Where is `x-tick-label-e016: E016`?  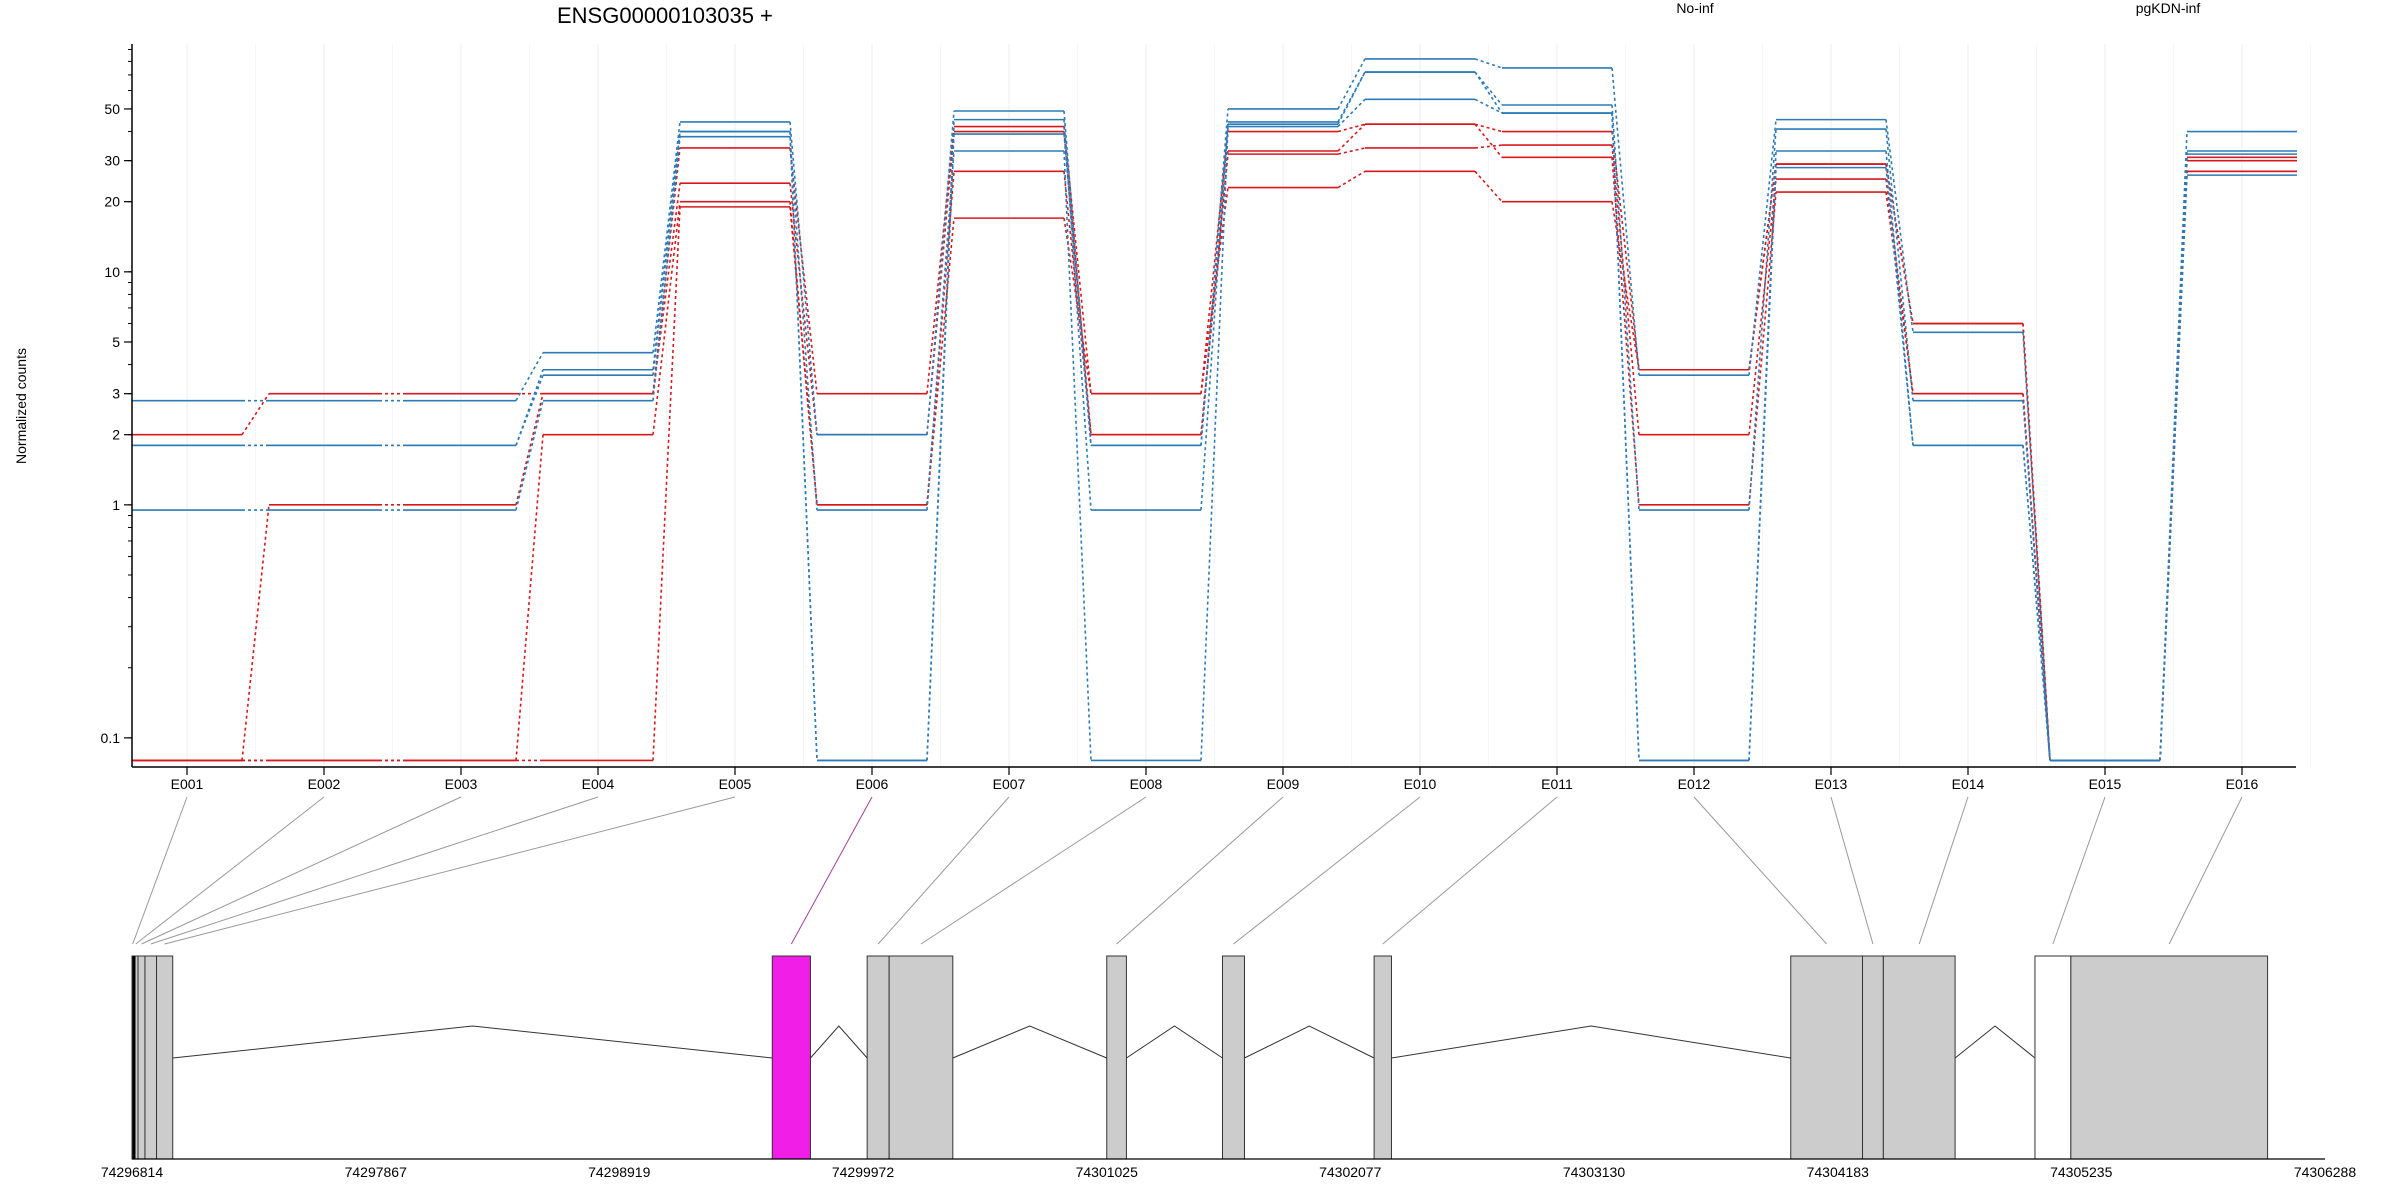
x-tick-label-e016: E016 is located at coordinates (2242, 784).